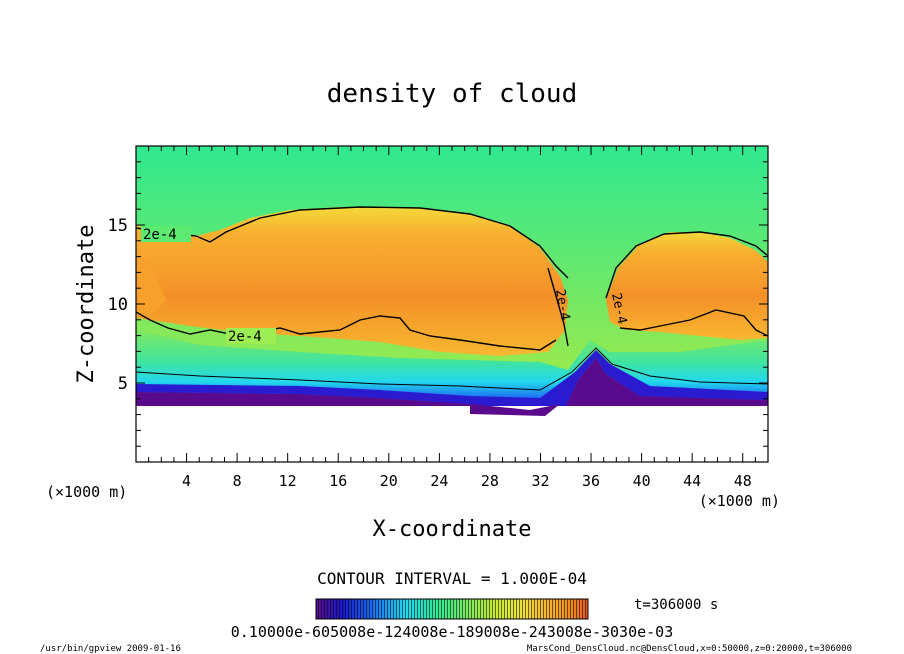 The height and width of the screenshot is (654, 904). I want to click on x-axis-title: X-coordinate, so click(452, 529).